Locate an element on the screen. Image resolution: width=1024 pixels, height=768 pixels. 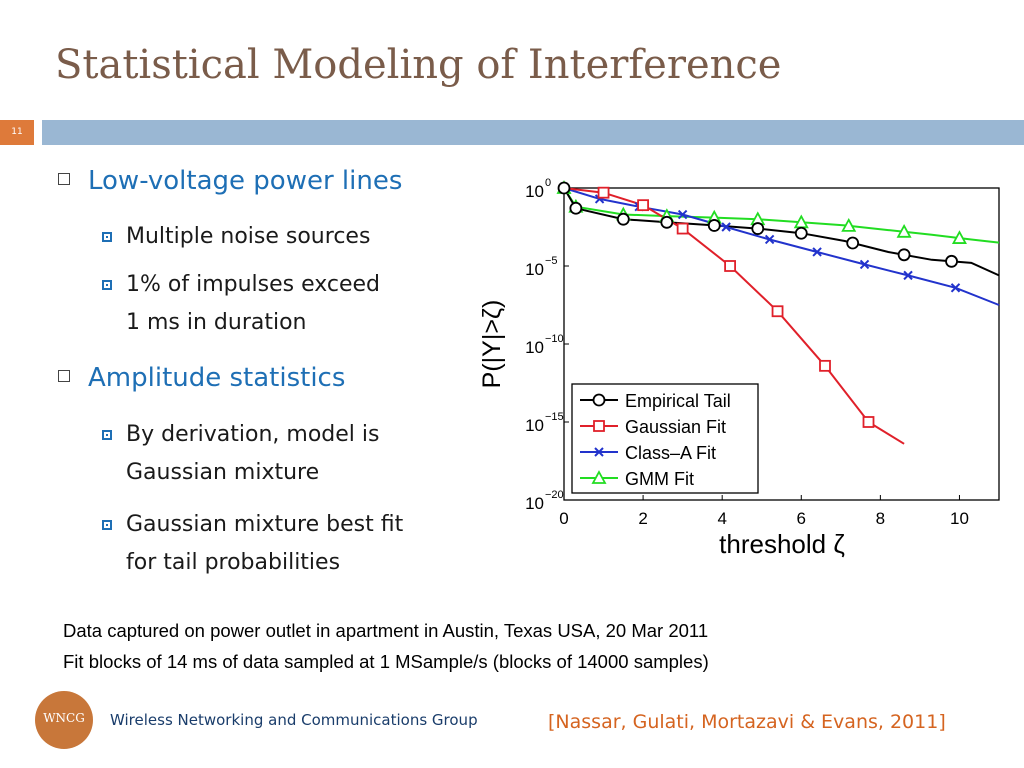
x-tick-label: 0 is located at coordinates (563, 518).